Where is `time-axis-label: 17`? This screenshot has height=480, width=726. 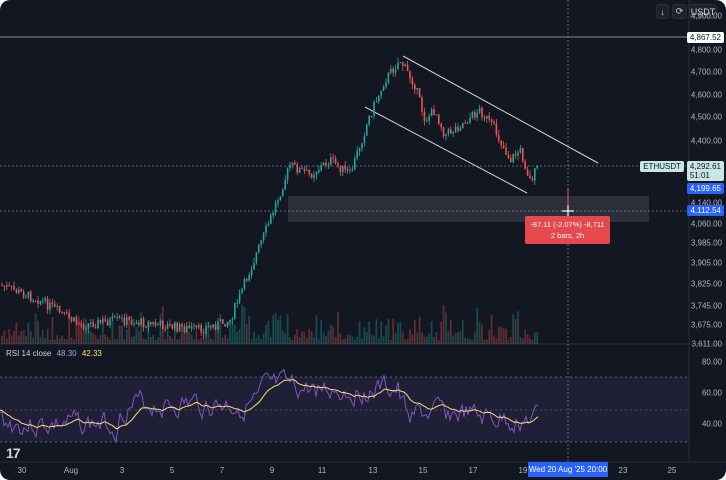 time-axis-label: 17 is located at coordinates (473, 470).